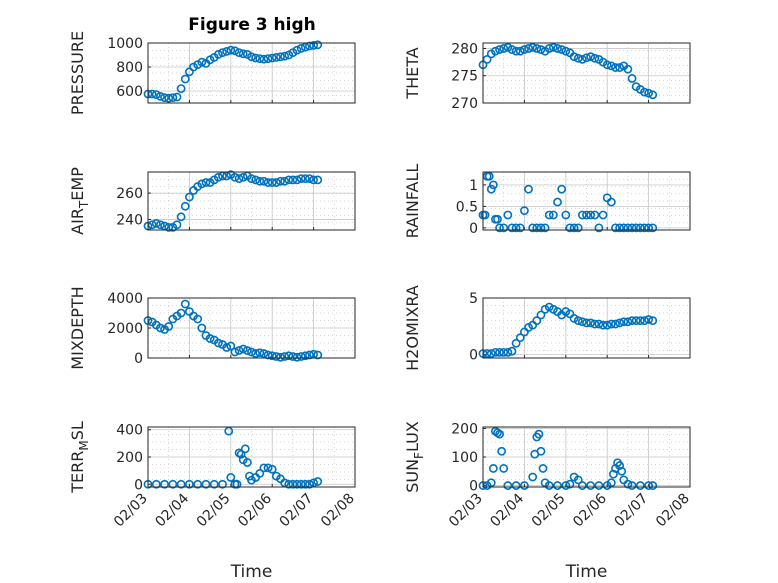 This screenshot has width=778, height=583. What do you see at coordinates (125, 44) in the screenshot?
I see `y-tick-label: 1000` at bounding box center [125, 44].